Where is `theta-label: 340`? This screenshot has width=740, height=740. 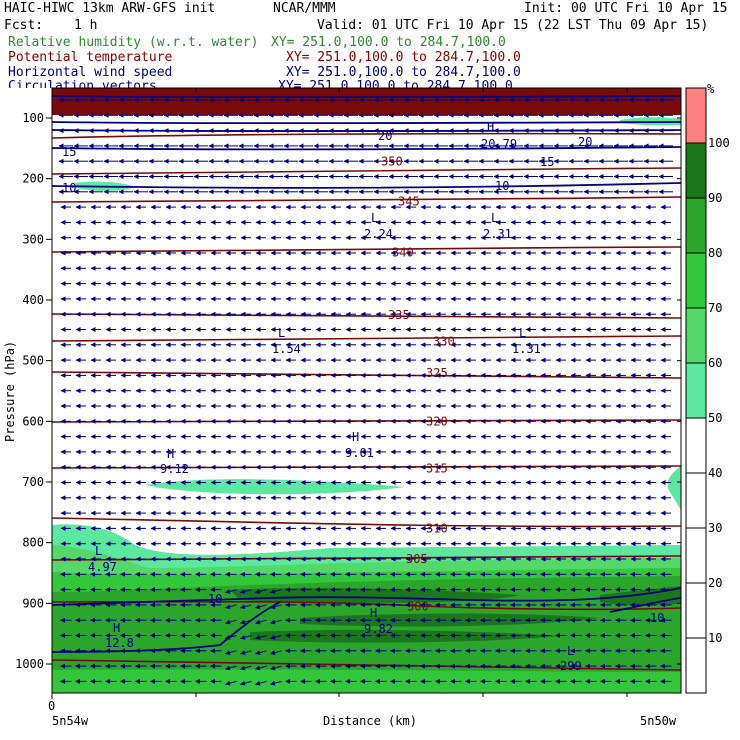 theta-label: 340 is located at coordinates (403, 253).